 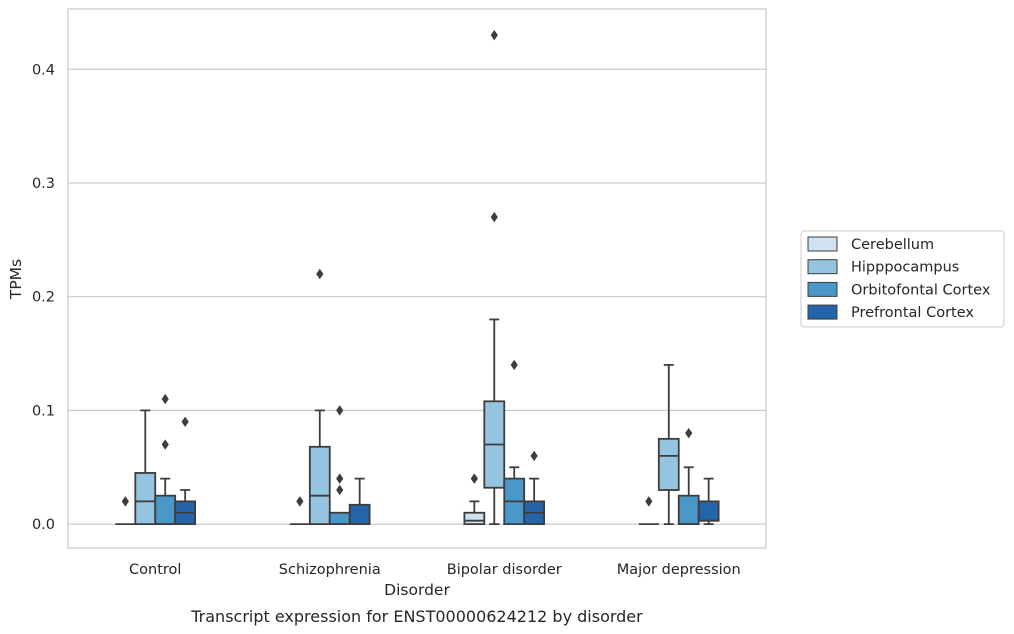 I want to click on y-tick-label: 0.2, so click(x=43, y=298).